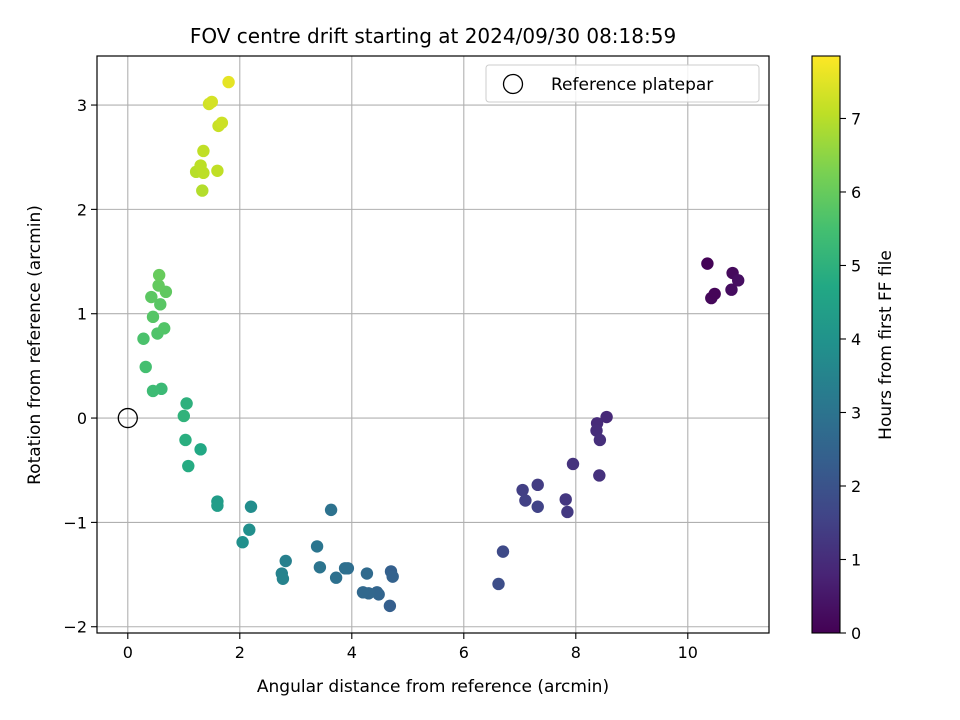 This screenshot has width=960, height=720. Describe the element at coordinates (35, 345) in the screenshot. I see `y-axis-label: Rotation from reference (arcmin)` at that location.